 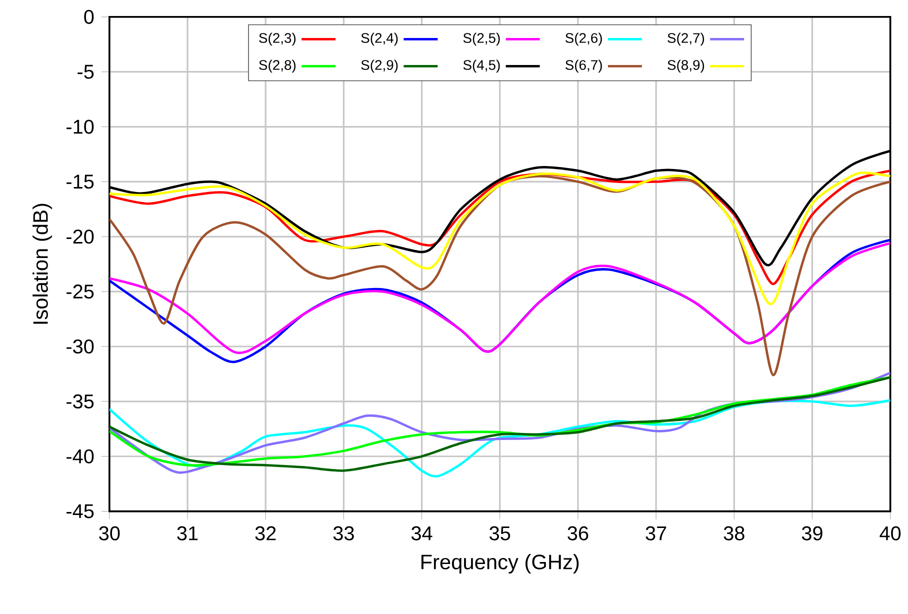 I want to click on x-tick-label: 38, so click(x=734, y=533).